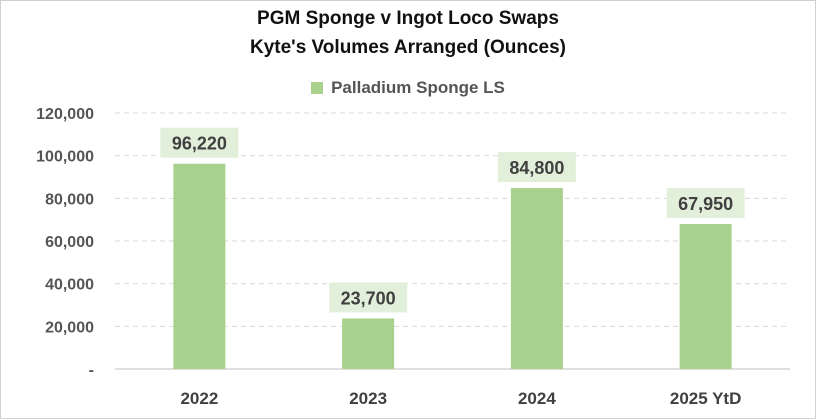 The width and height of the screenshot is (816, 419). Describe the element at coordinates (368, 398) in the screenshot. I see `x-tick-label: 2023` at that location.